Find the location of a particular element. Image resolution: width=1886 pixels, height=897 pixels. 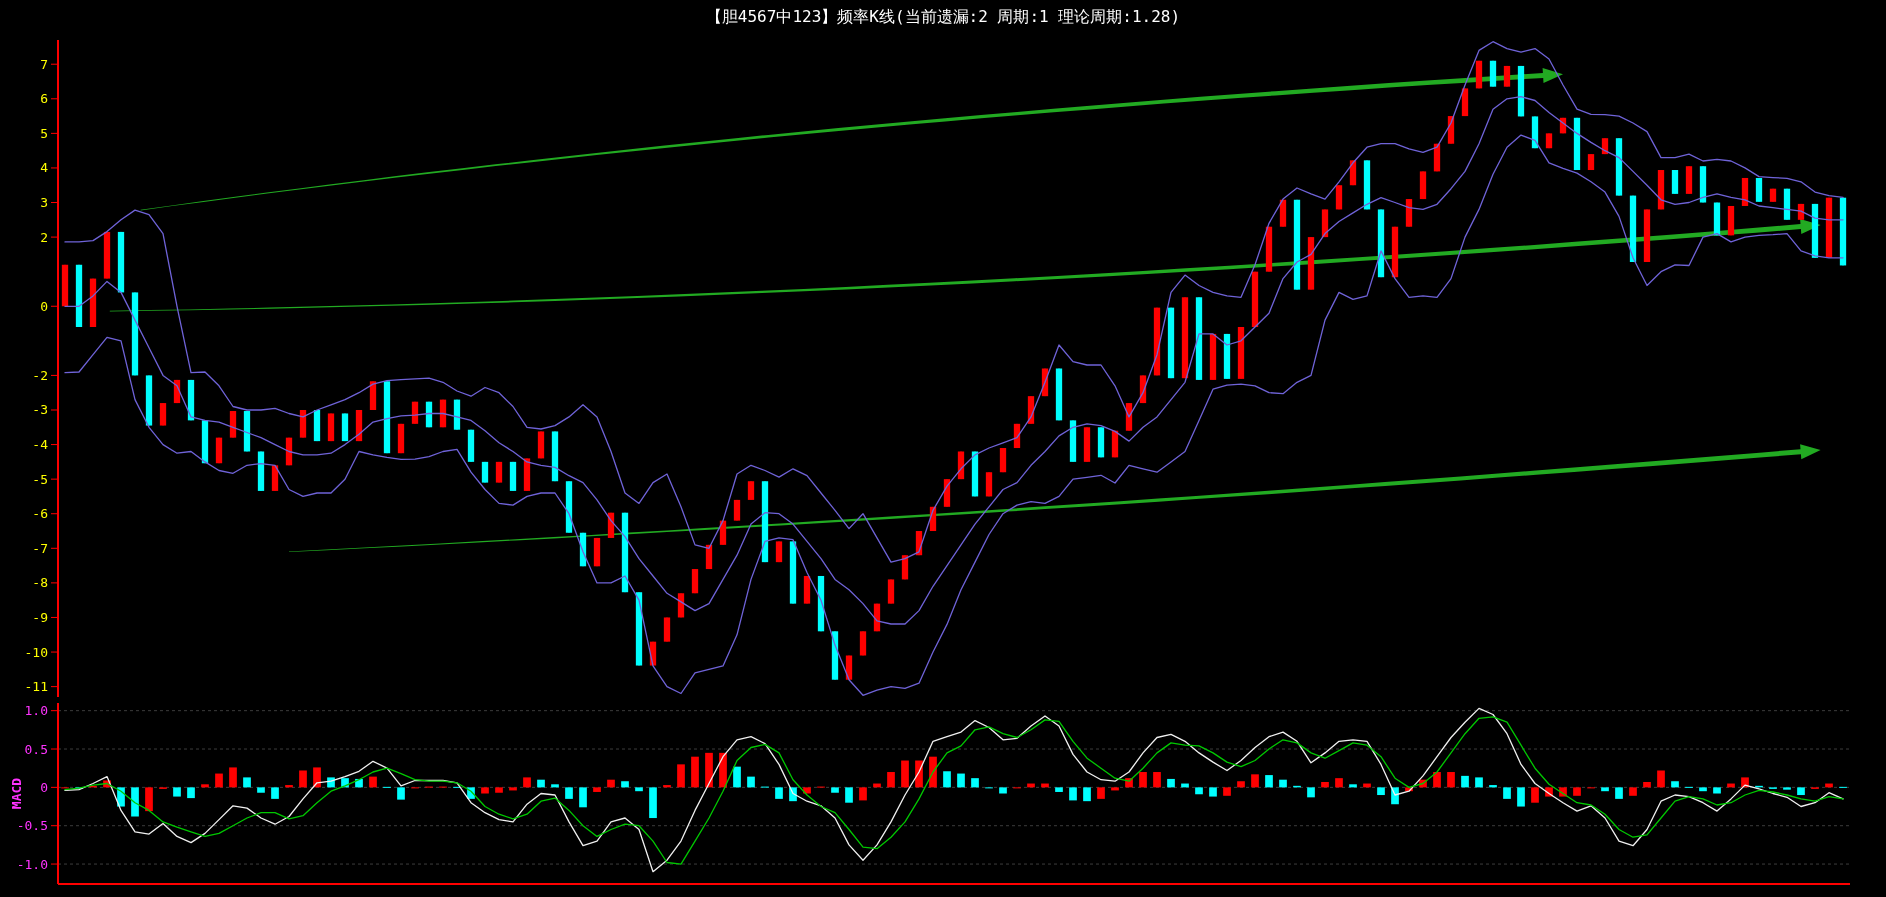

y-tick-label: 3 is located at coordinates (44, 203).